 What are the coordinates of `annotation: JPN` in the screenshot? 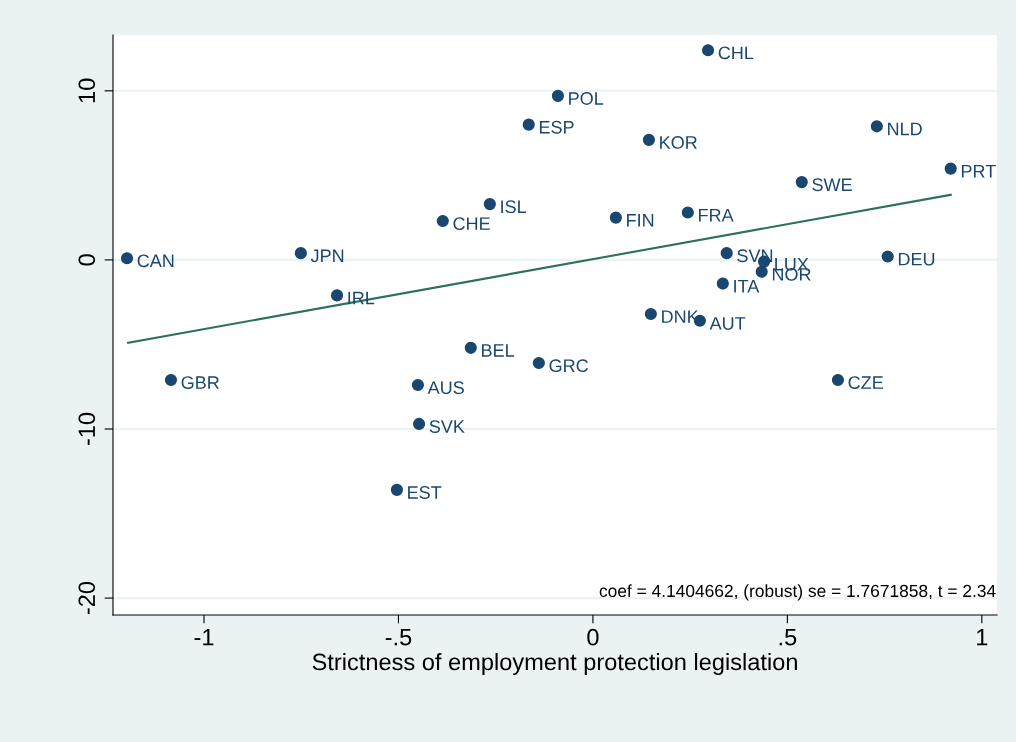 It's located at (327, 256).